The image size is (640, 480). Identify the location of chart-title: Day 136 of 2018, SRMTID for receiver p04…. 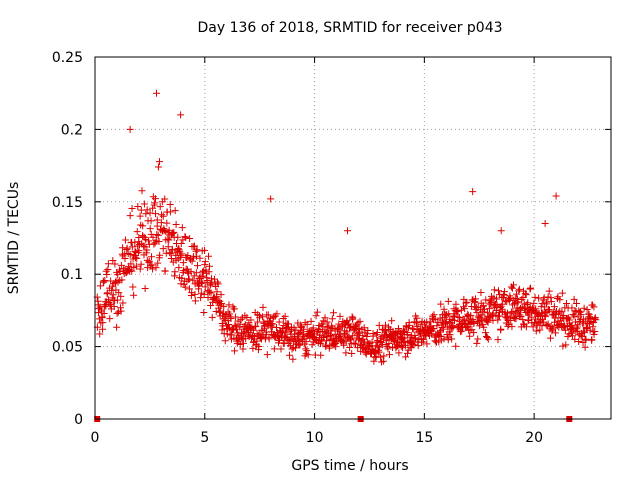
(349, 28).